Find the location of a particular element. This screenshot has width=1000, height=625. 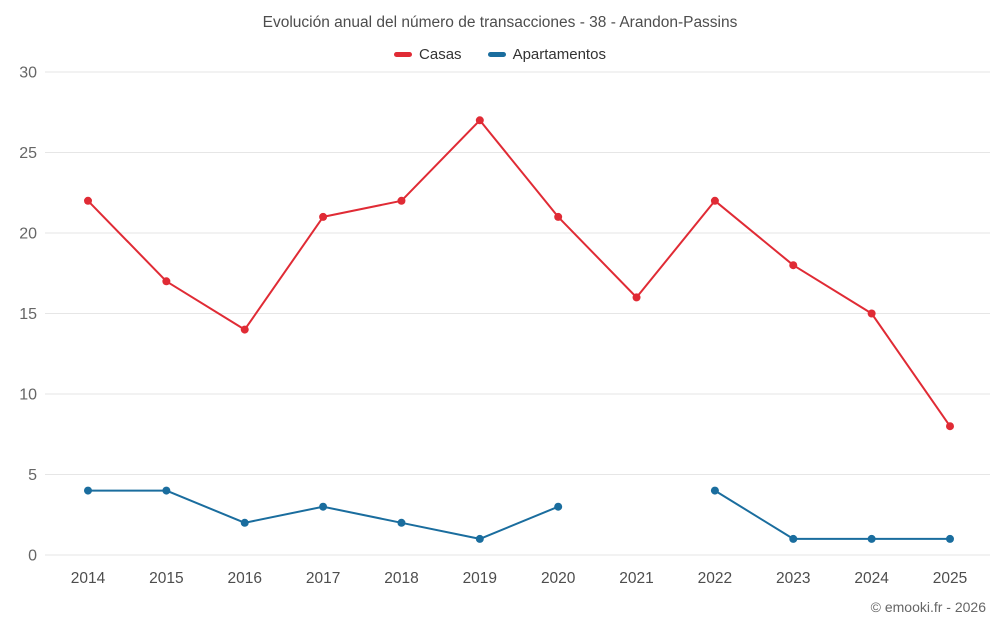

x-axis-label: 2020 is located at coordinates (558, 578).